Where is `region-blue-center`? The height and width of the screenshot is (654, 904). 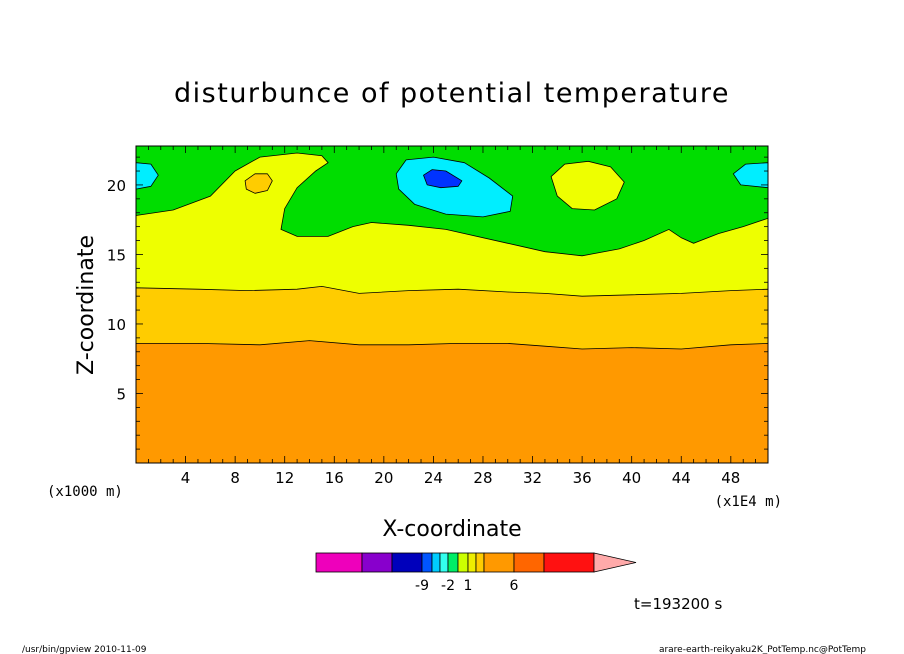
region-blue-center is located at coordinates (443, 179).